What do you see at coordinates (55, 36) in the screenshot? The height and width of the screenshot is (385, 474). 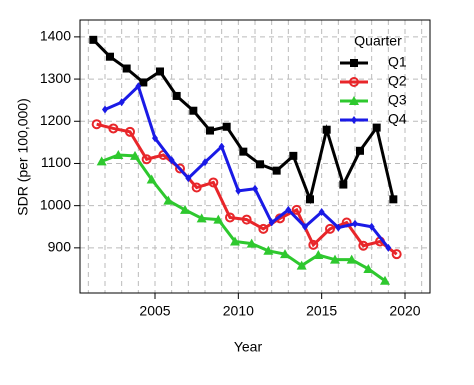 I see `y-tick-label: 1400` at bounding box center [55, 36].